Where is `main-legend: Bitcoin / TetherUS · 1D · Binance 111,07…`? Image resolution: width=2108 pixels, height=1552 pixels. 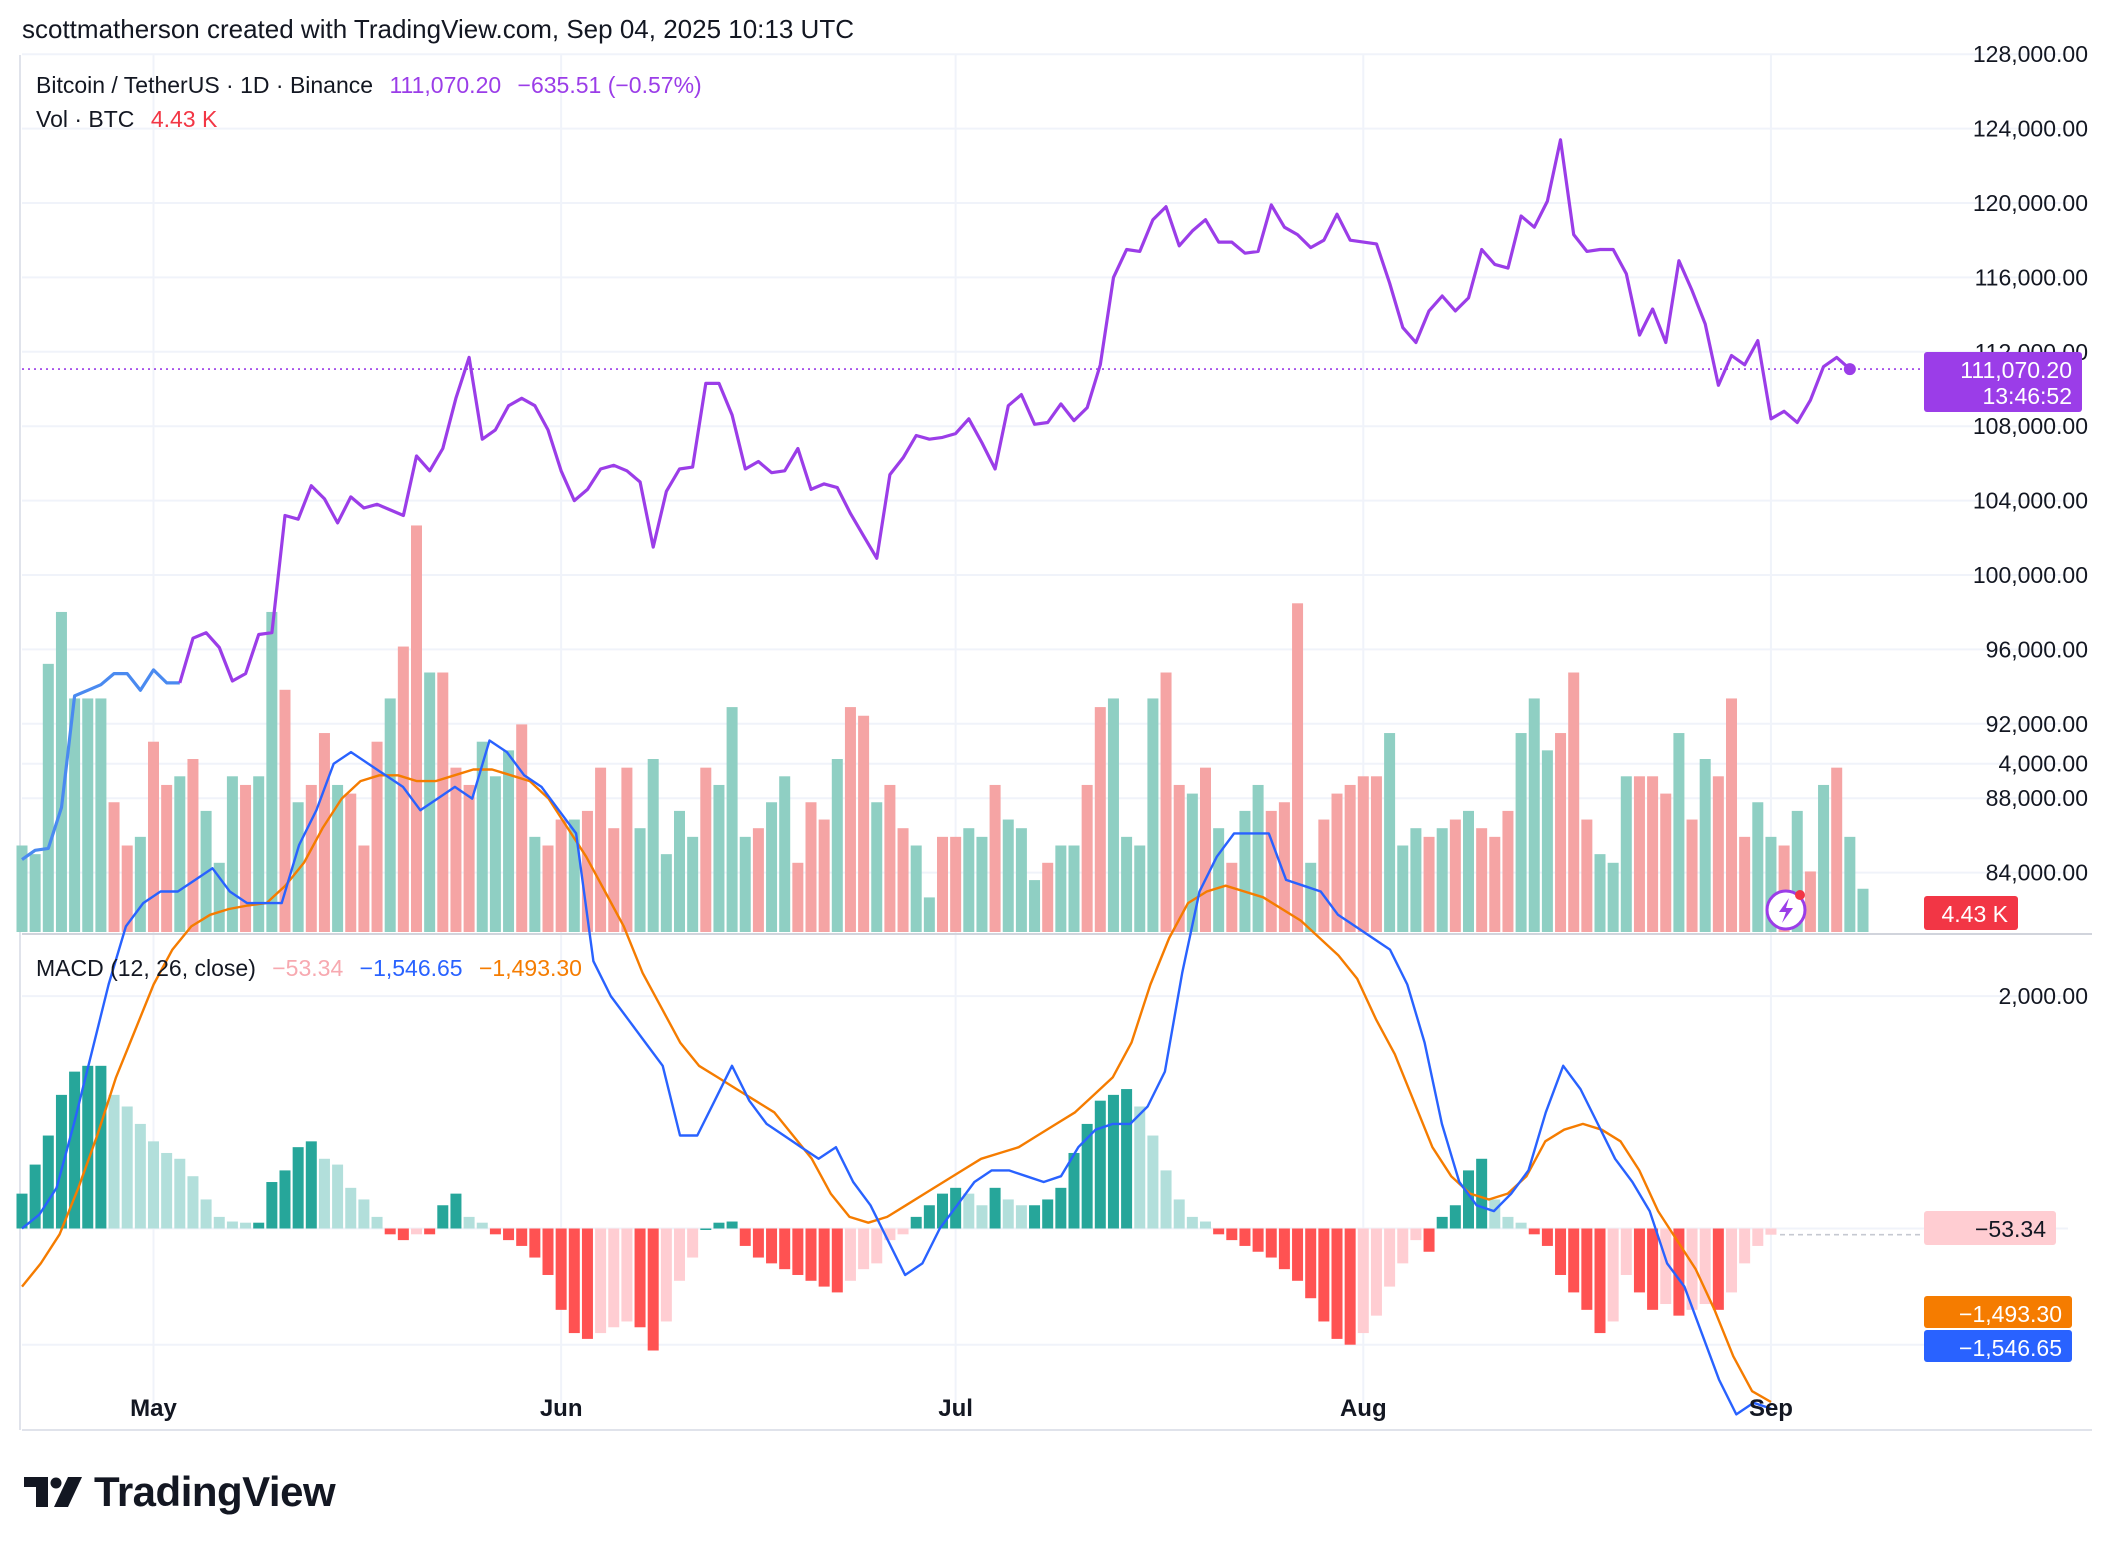
main-legend: Bitcoin / TetherUS · 1D · Binance 111,07… is located at coordinates (374, 85).